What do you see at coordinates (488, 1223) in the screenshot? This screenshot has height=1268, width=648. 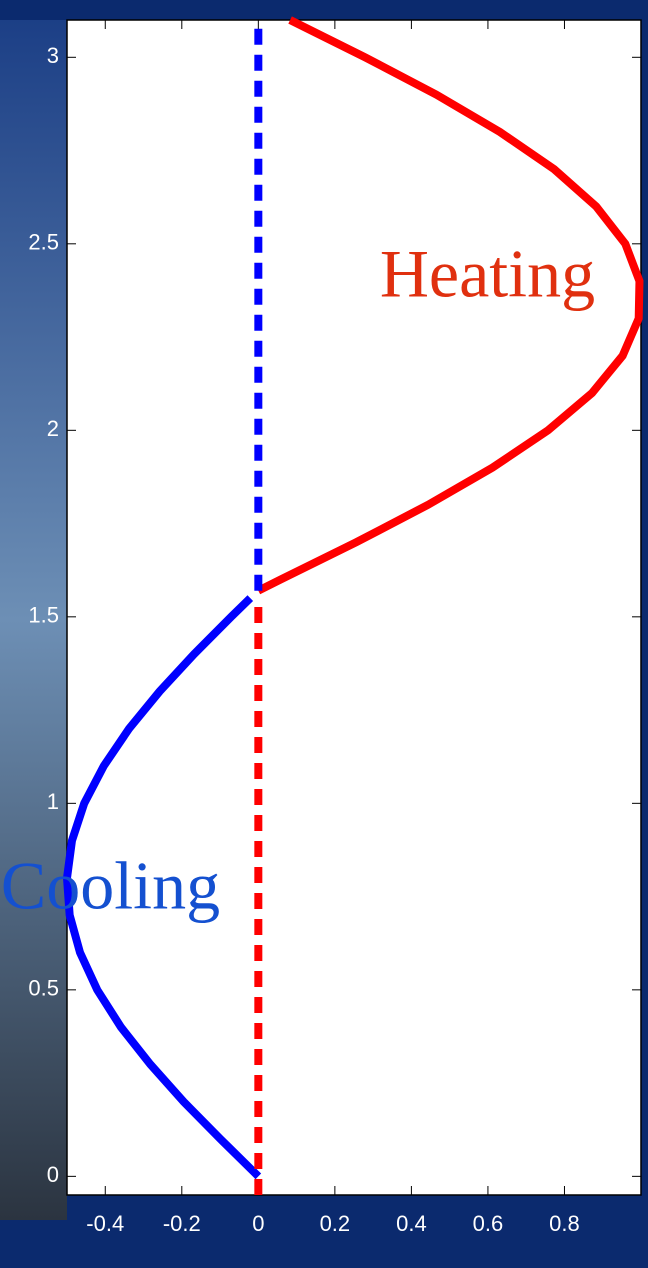 I see `x-tick-label: 0.6` at bounding box center [488, 1223].